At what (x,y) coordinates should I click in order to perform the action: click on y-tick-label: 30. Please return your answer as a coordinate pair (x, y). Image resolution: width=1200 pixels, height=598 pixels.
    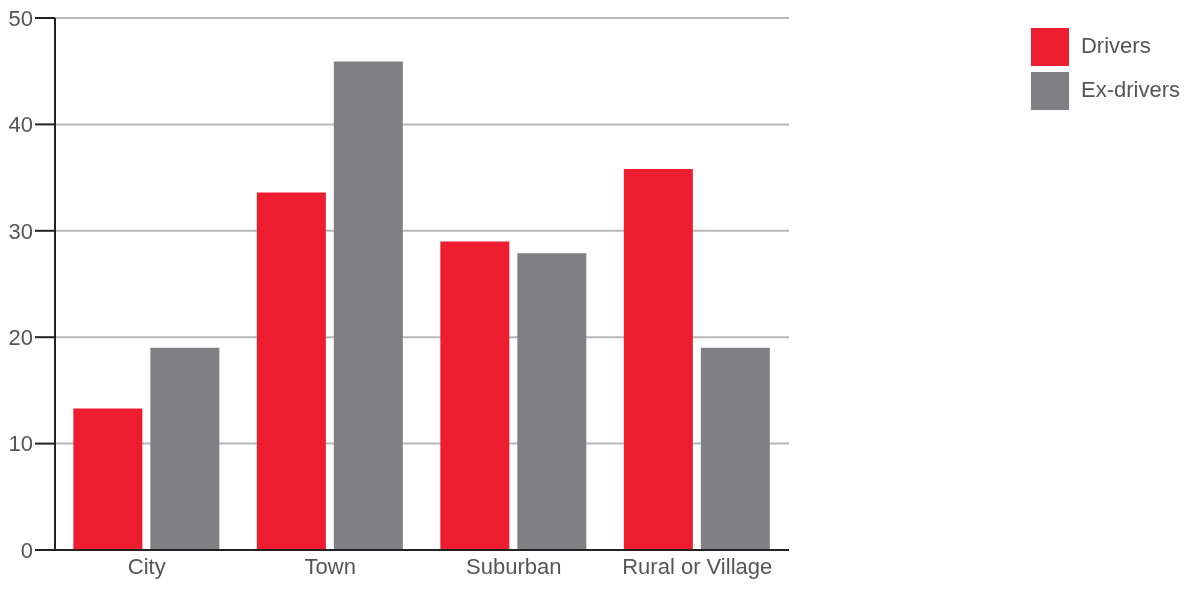
    Looking at the image, I should click on (20, 231).